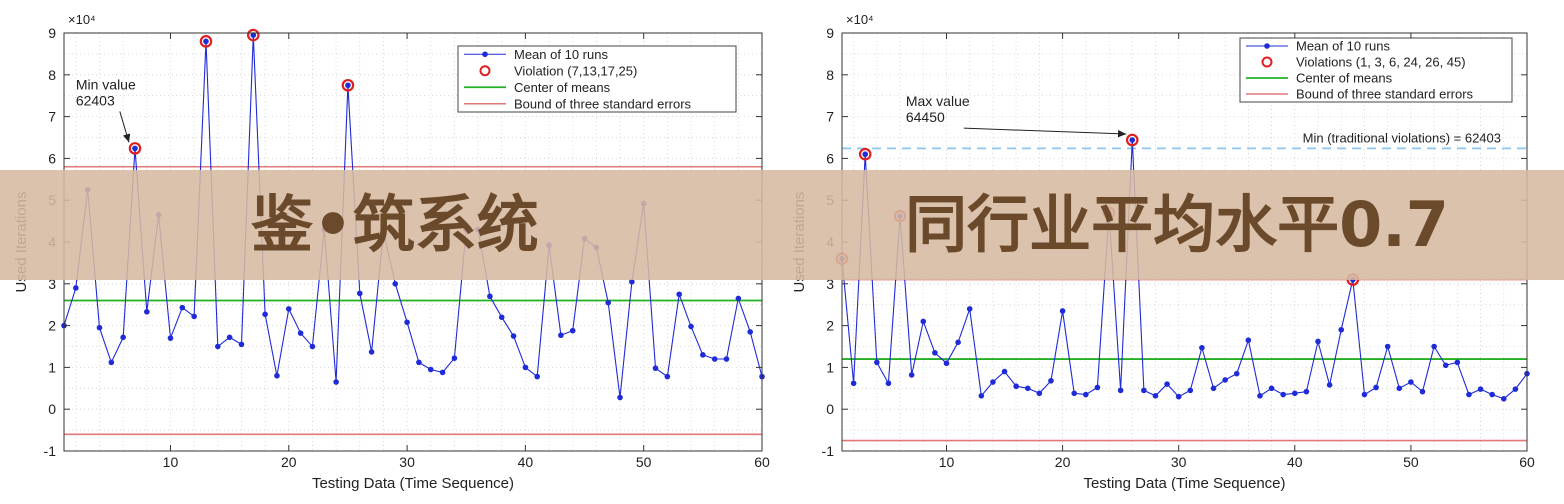 The image size is (1564, 504). Describe the element at coordinates (1063, 462) in the screenshot. I see `x-tick-label: 20` at that location.